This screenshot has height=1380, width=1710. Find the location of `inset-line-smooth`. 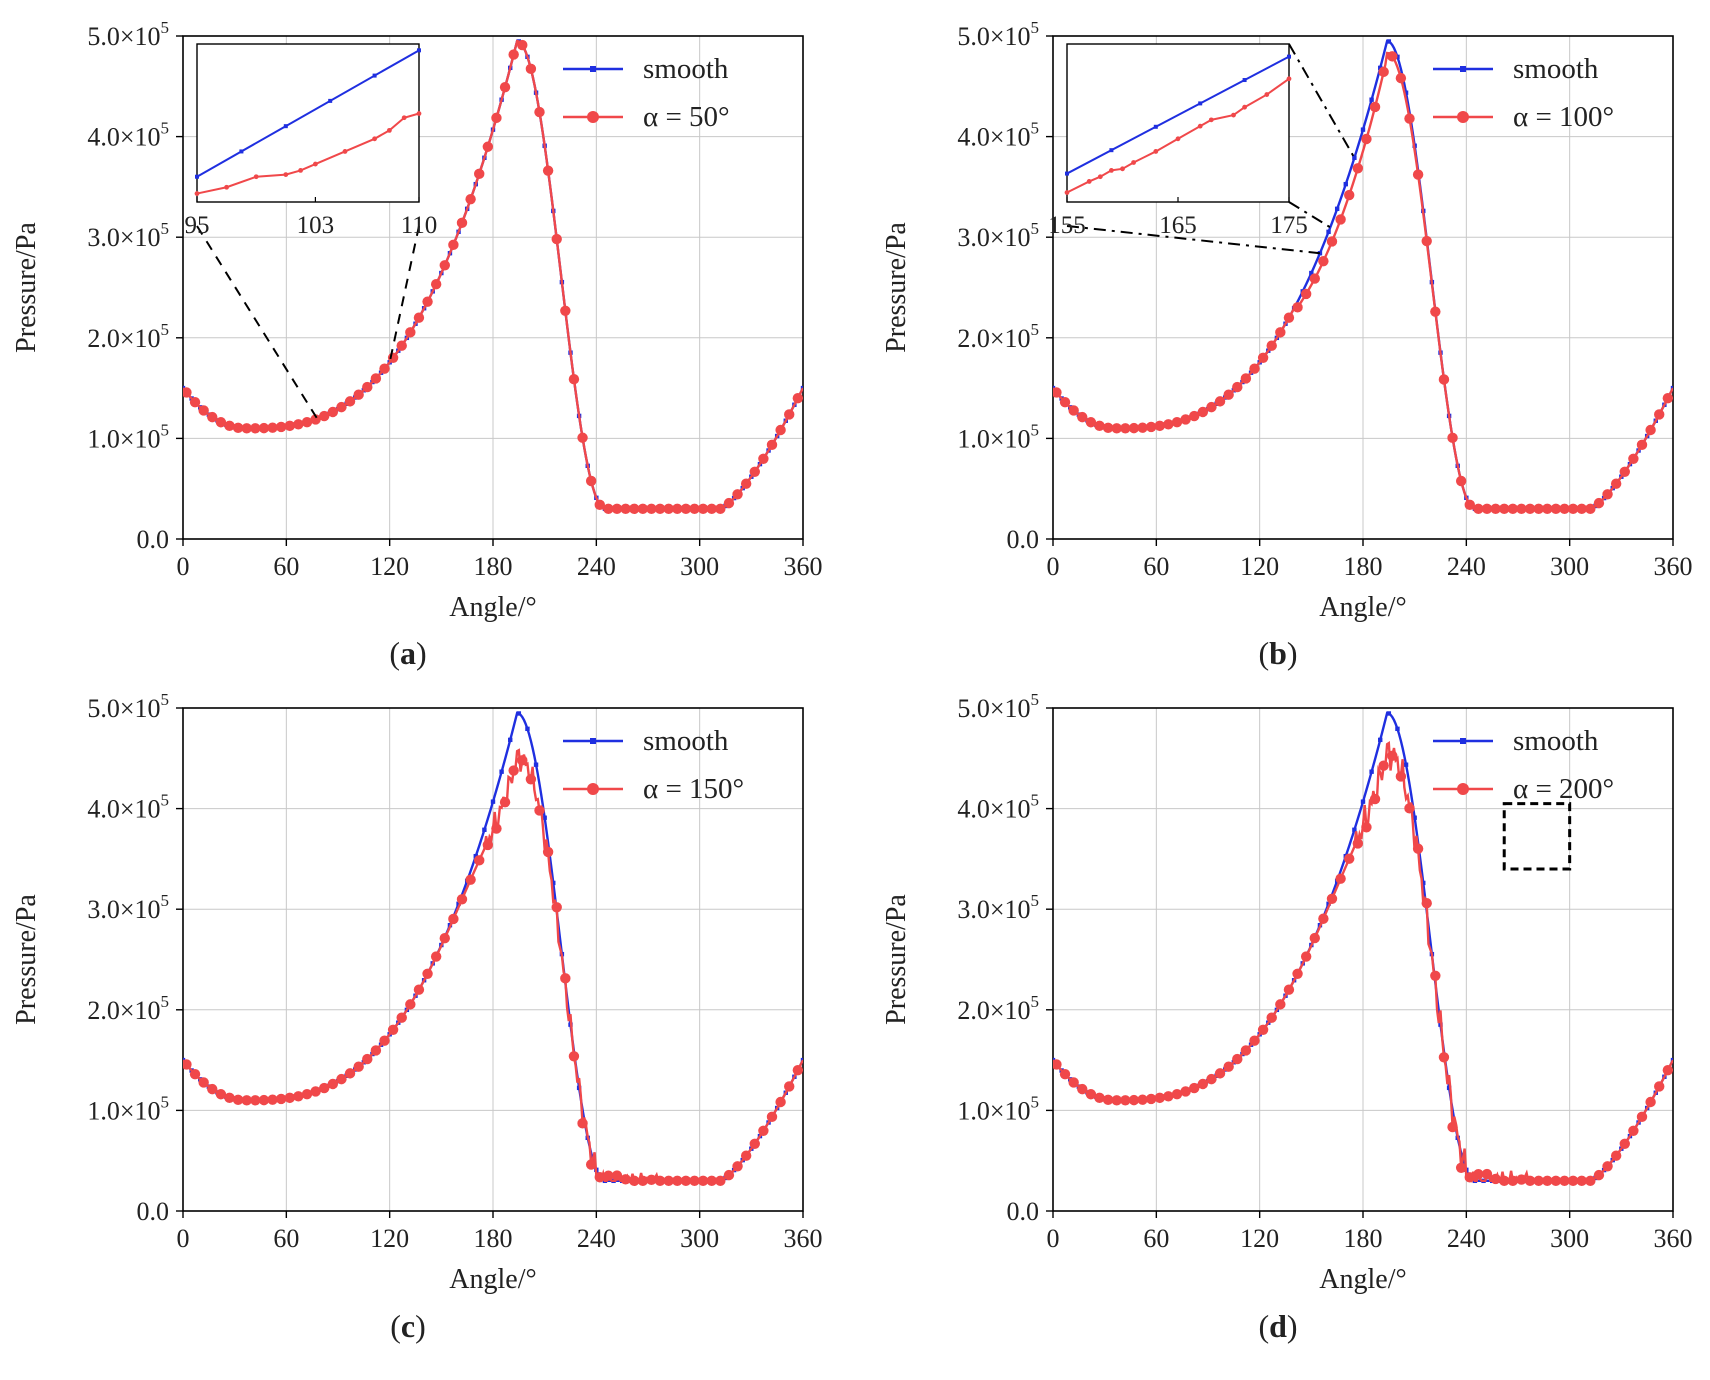

inset-line-smooth is located at coordinates (1178, 115).